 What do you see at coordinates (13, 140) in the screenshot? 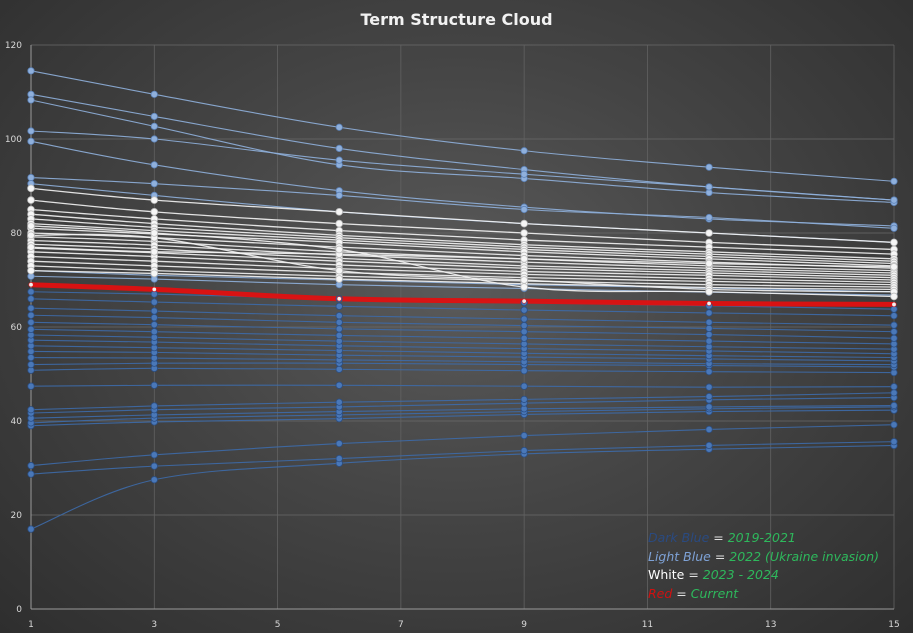
I see `y-tick-label: 100` at bounding box center [13, 140].